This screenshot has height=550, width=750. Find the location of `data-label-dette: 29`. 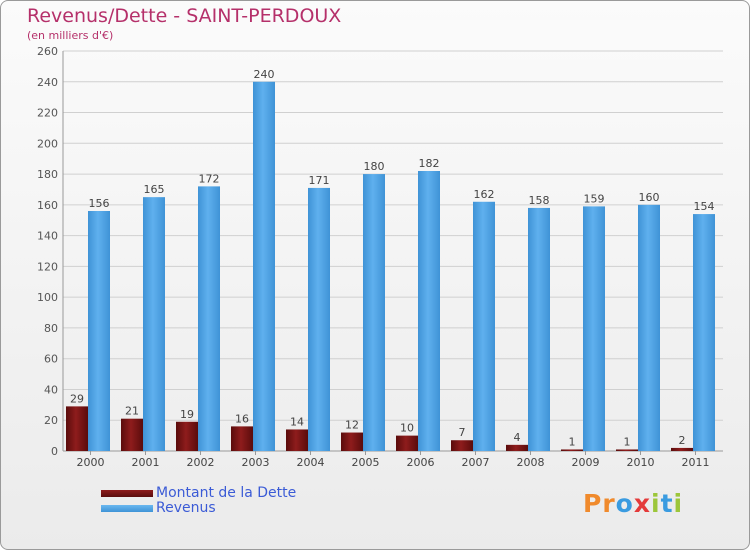

data-label-dette: 29 is located at coordinates (77, 398).